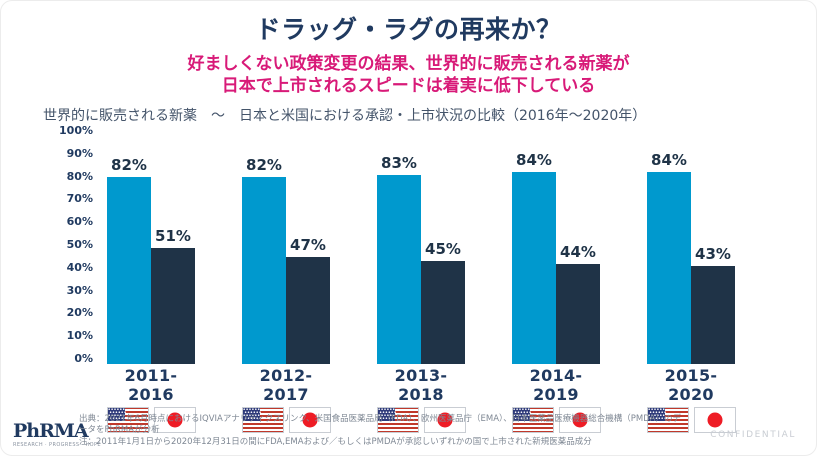 The image size is (817, 456). What do you see at coordinates (51, 431) in the screenshot?
I see `phrma-logo-text: PhRMA` at bounding box center [51, 431].